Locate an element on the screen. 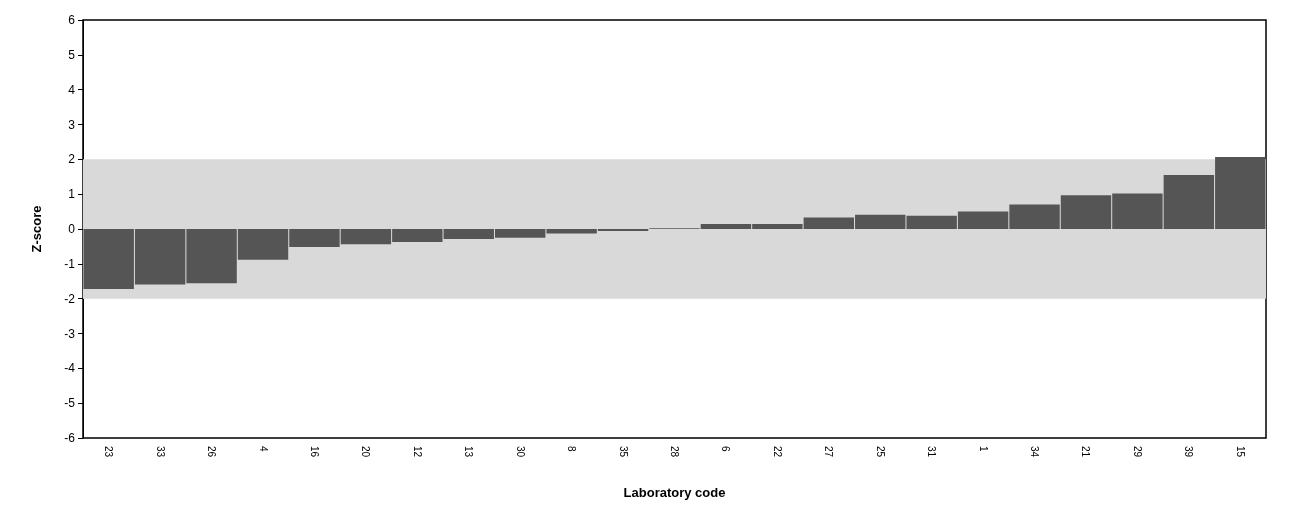  x-tick-label: 22 is located at coordinates (777, 452).